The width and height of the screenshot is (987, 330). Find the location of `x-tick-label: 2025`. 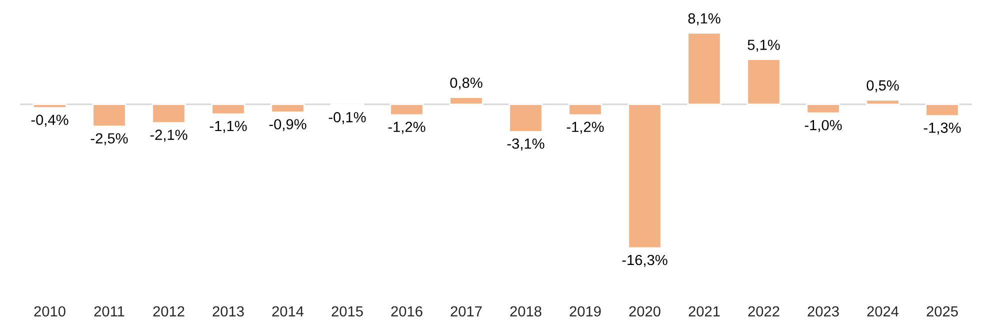

x-tick-label: 2025 is located at coordinates (942, 311).